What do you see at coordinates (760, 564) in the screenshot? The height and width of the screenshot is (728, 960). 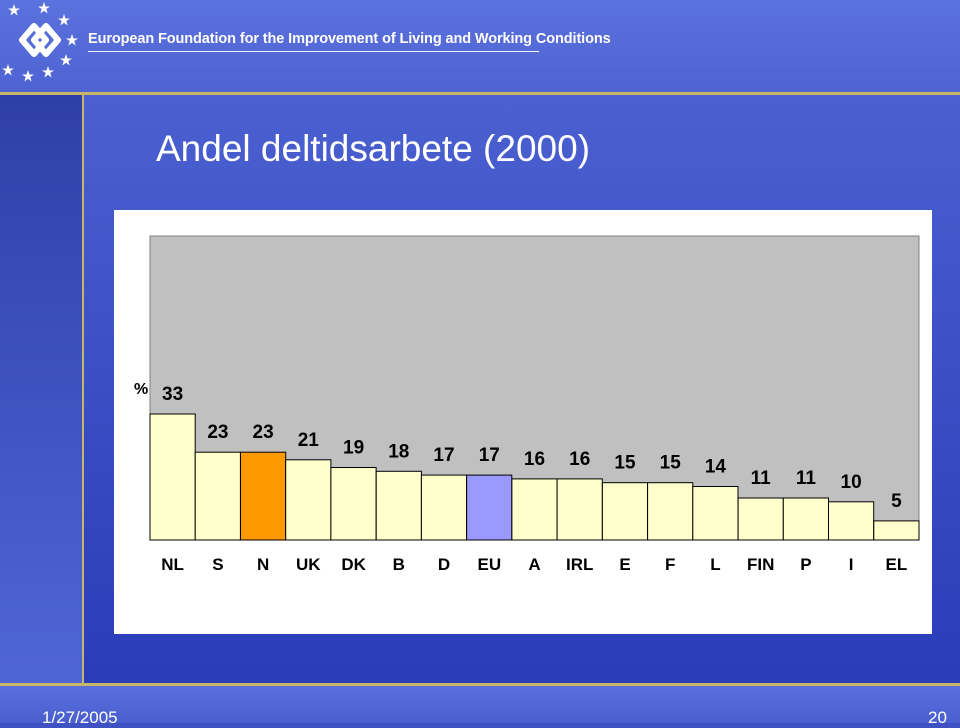 I see `category-label-fin: FIN` at bounding box center [760, 564].